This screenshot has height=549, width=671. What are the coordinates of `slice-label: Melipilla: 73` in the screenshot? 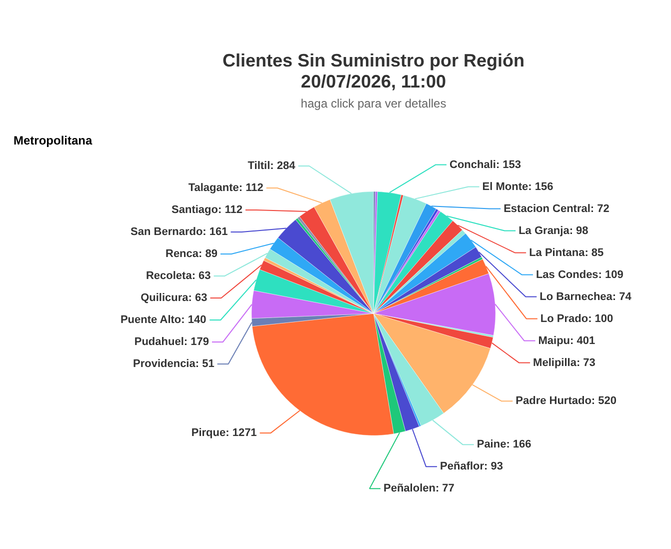 It's located at (564, 362).